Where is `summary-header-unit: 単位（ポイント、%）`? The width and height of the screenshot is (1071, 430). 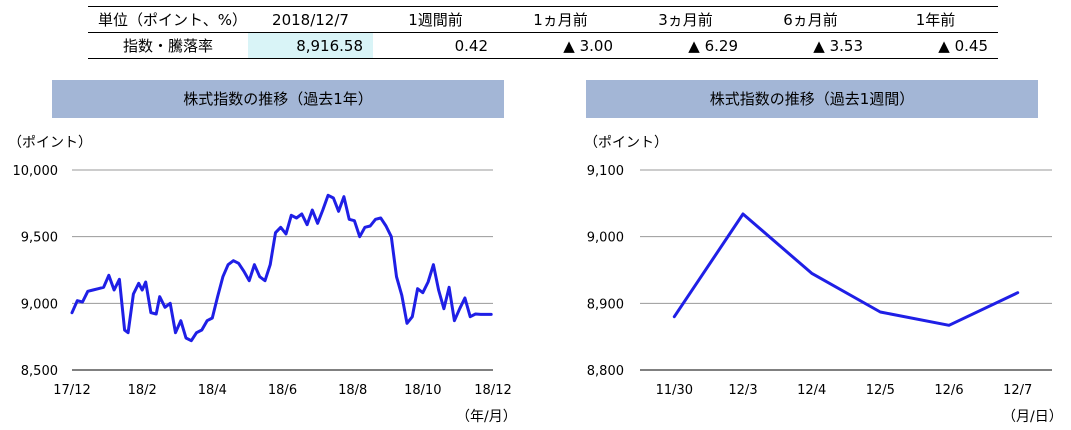 summary-header-unit: 単位（ポイント、%） is located at coordinates (168, 19).